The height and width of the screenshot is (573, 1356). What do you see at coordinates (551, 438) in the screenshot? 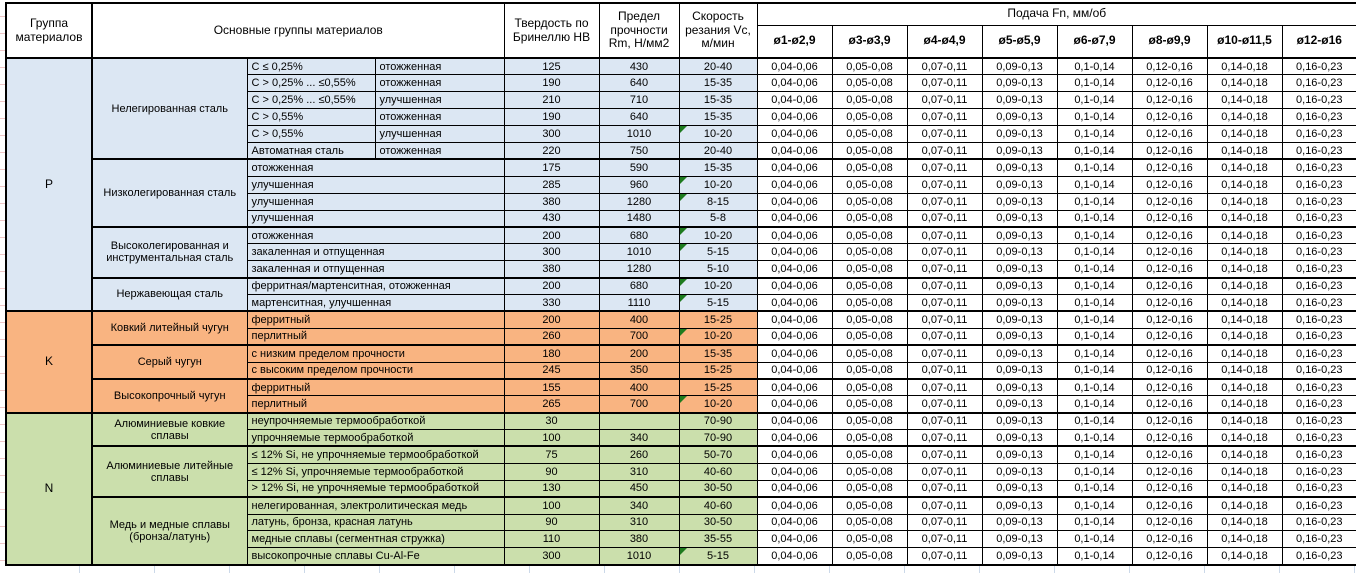
I see `cell-hardness: 100` at bounding box center [551, 438].